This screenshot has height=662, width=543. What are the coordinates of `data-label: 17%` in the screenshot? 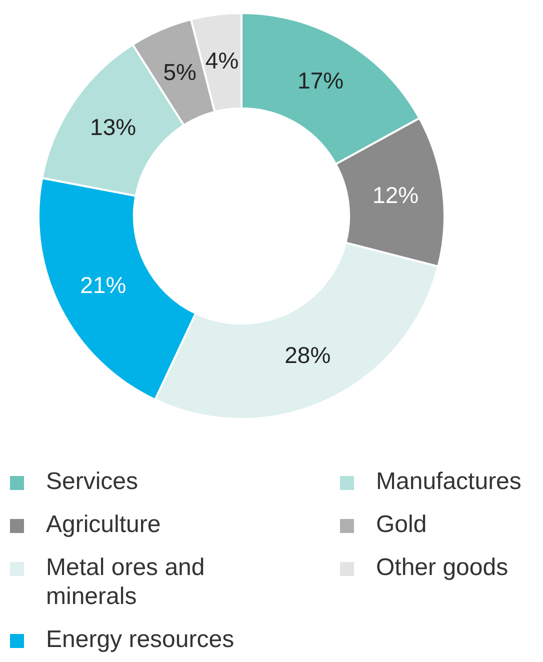 It's located at (321, 81).